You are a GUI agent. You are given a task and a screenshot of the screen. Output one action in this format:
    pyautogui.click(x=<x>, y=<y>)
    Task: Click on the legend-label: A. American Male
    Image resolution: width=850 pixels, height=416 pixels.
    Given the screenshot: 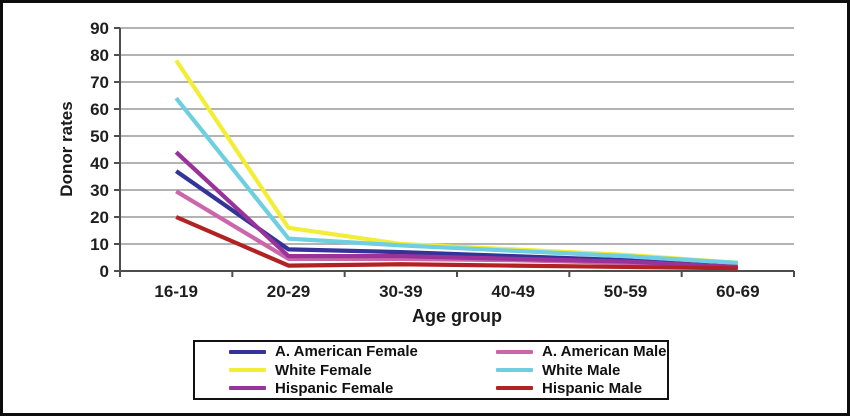 What is the action you would take?
    pyautogui.click(x=604, y=352)
    